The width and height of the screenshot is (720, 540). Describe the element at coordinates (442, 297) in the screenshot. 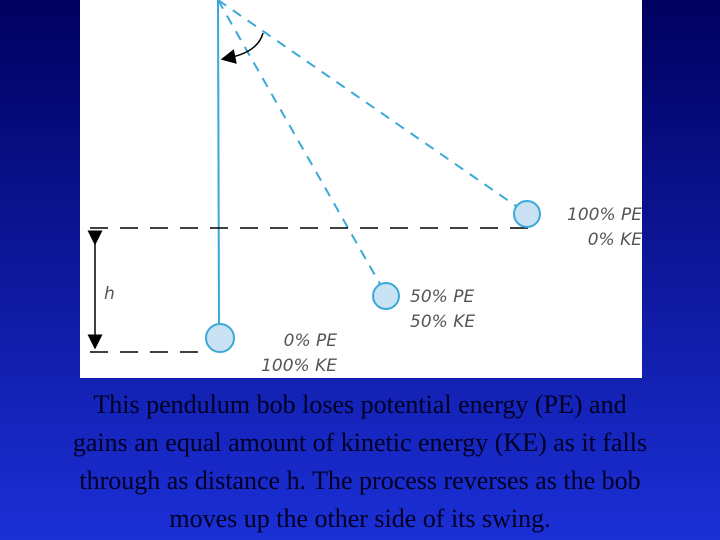

I see `bob-label: 50% PE` at that location.